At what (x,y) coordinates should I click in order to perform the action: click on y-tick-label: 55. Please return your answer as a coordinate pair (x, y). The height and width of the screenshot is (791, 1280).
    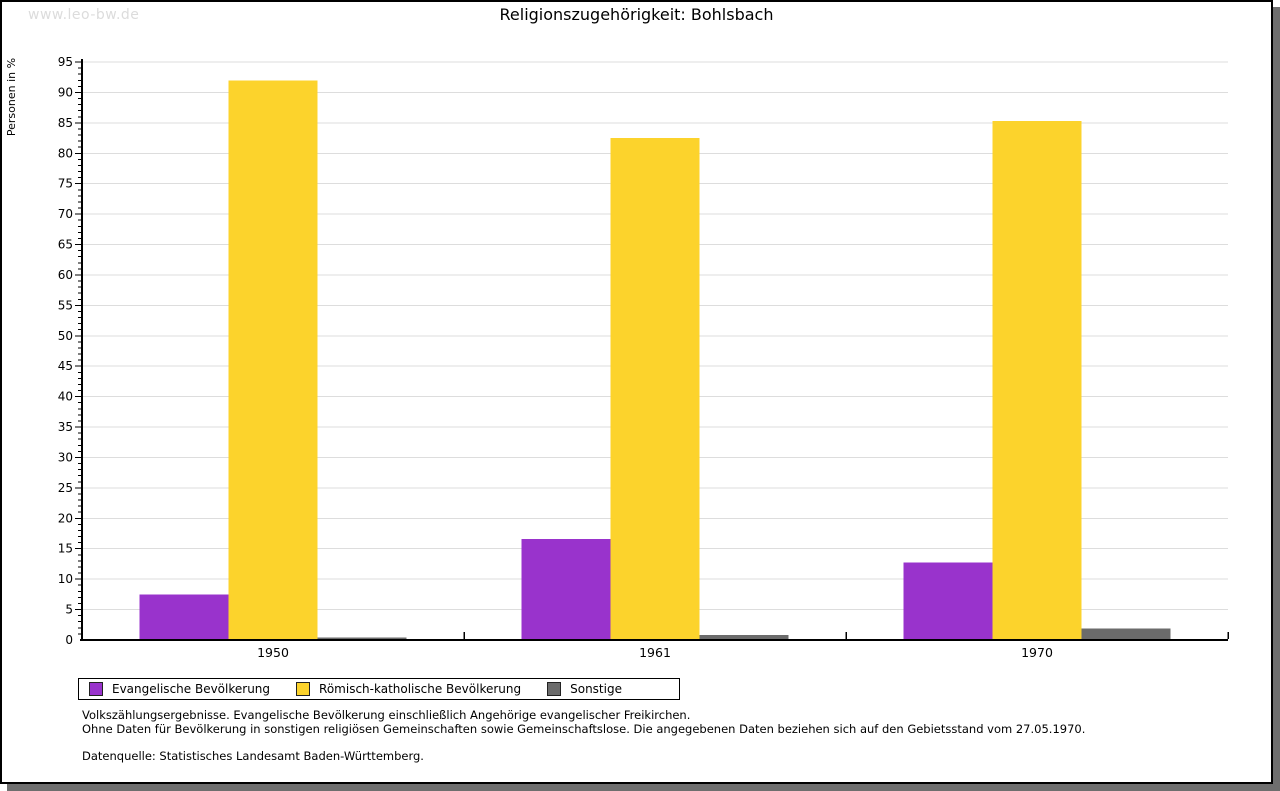
    Looking at the image, I should click on (65, 305).